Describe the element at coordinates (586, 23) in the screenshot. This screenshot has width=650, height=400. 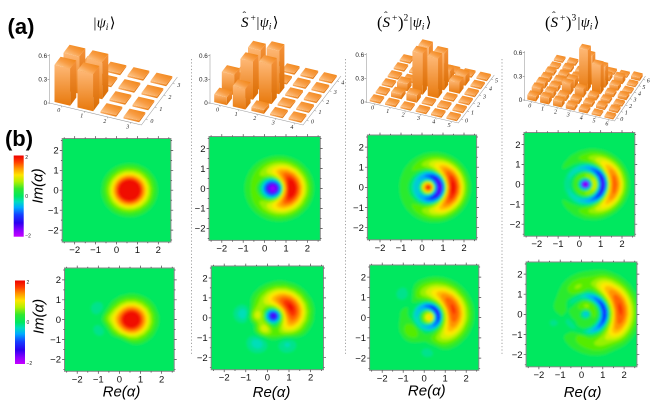
I see `svg-text: ψ` at that location.